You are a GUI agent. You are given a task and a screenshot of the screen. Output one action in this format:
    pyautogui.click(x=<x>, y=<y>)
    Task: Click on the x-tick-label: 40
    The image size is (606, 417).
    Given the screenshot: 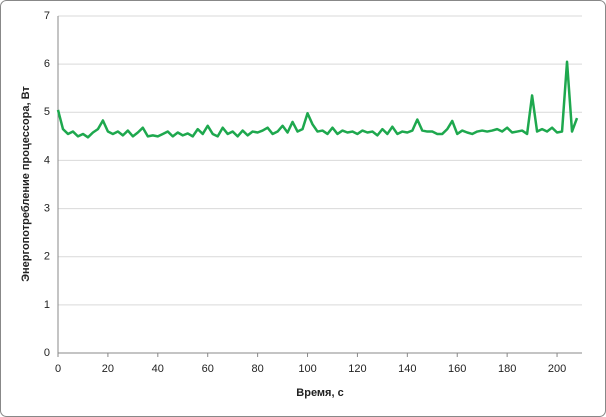 What is the action you would take?
    pyautogui.click(x=158, y=369)
    